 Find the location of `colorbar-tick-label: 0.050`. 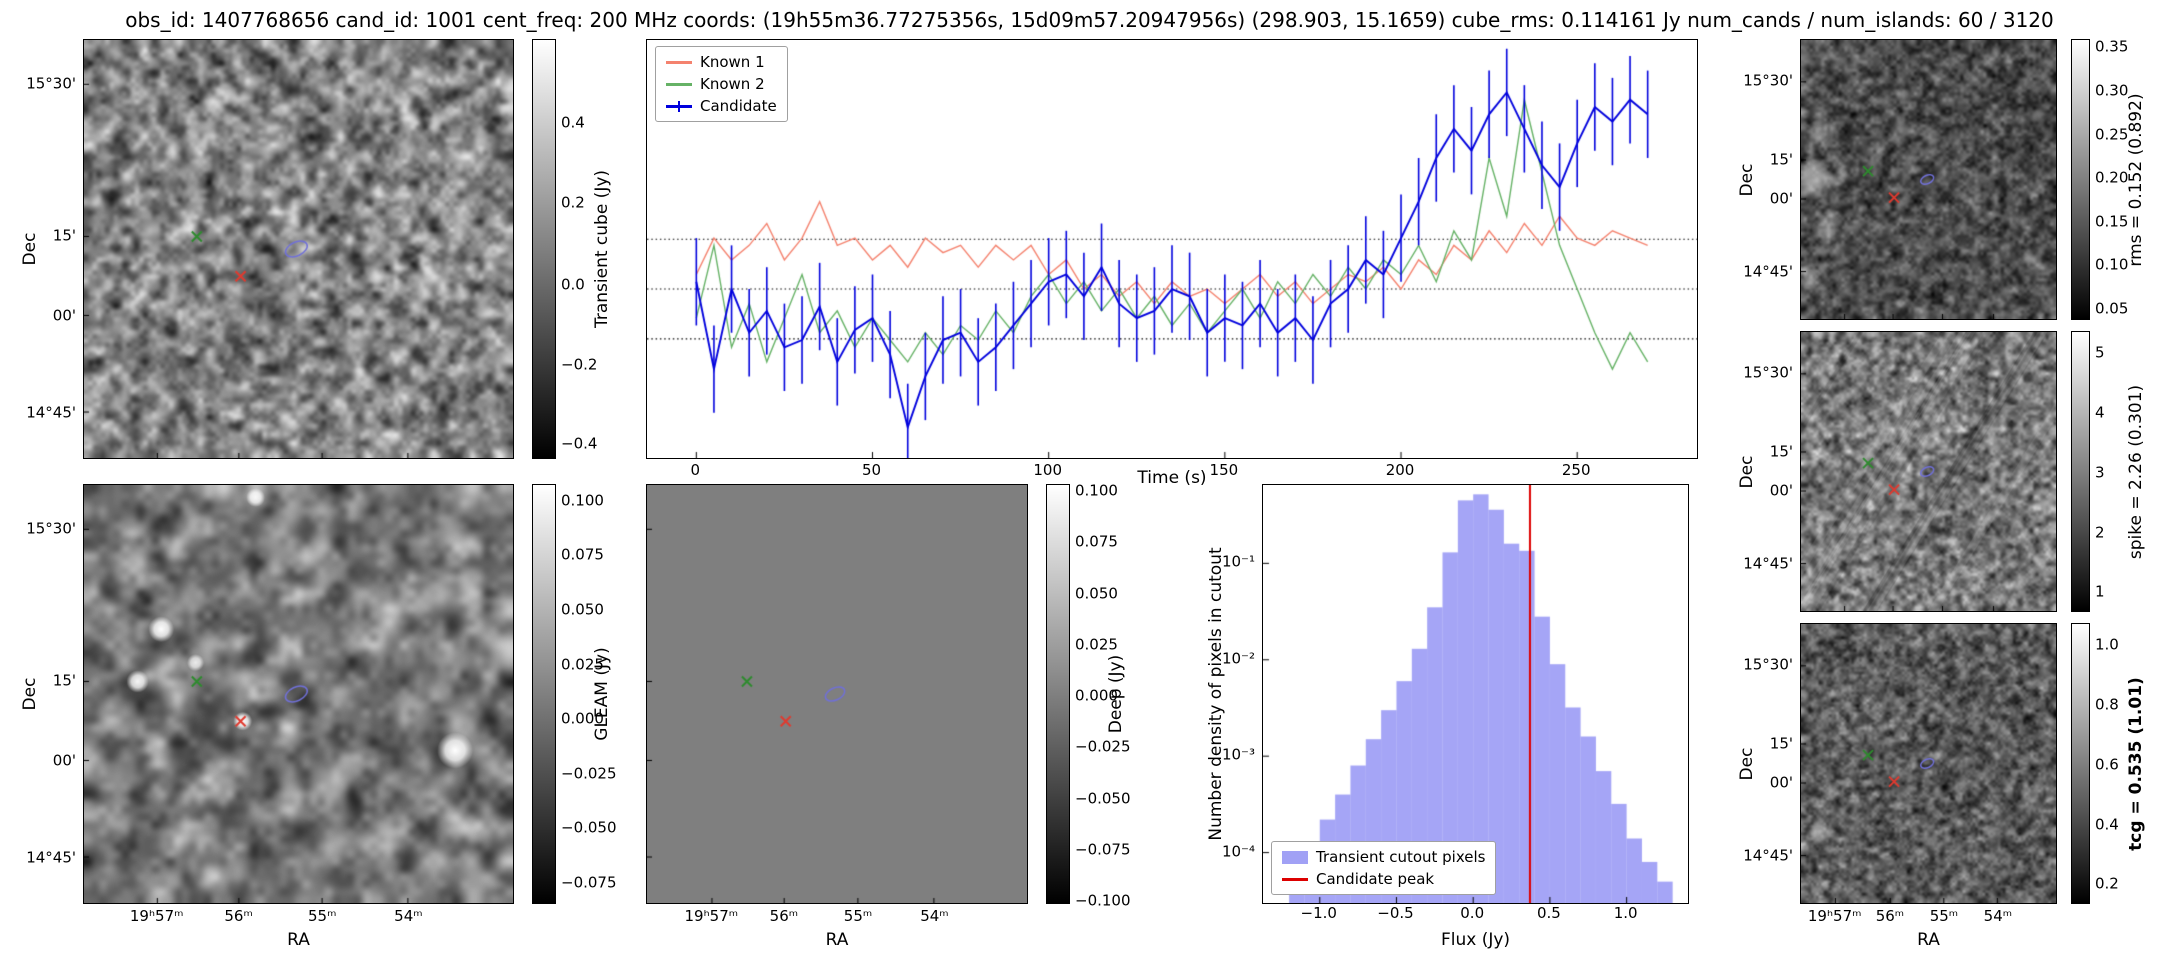

colorbar-tick-label: 0.050 is located at coordinates (582, 609).